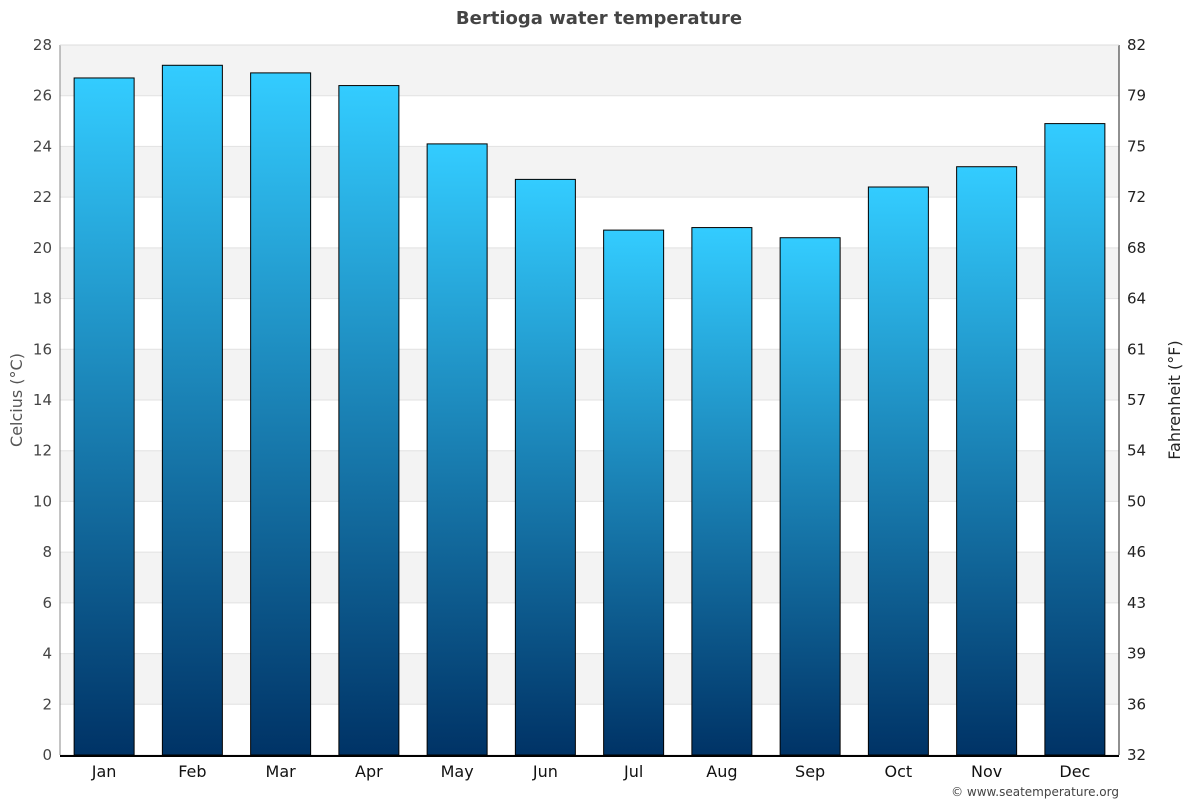 The width and height of the screenshot is (1200, 804). I want to click on x-tick-label: Jun, so click(545, 771).